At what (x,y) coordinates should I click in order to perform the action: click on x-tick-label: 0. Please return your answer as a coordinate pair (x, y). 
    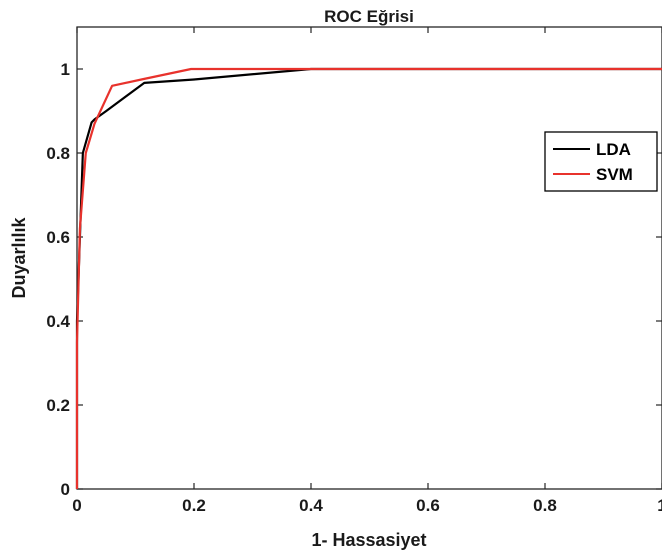
    Looking at the image, I should click on (76, 505).